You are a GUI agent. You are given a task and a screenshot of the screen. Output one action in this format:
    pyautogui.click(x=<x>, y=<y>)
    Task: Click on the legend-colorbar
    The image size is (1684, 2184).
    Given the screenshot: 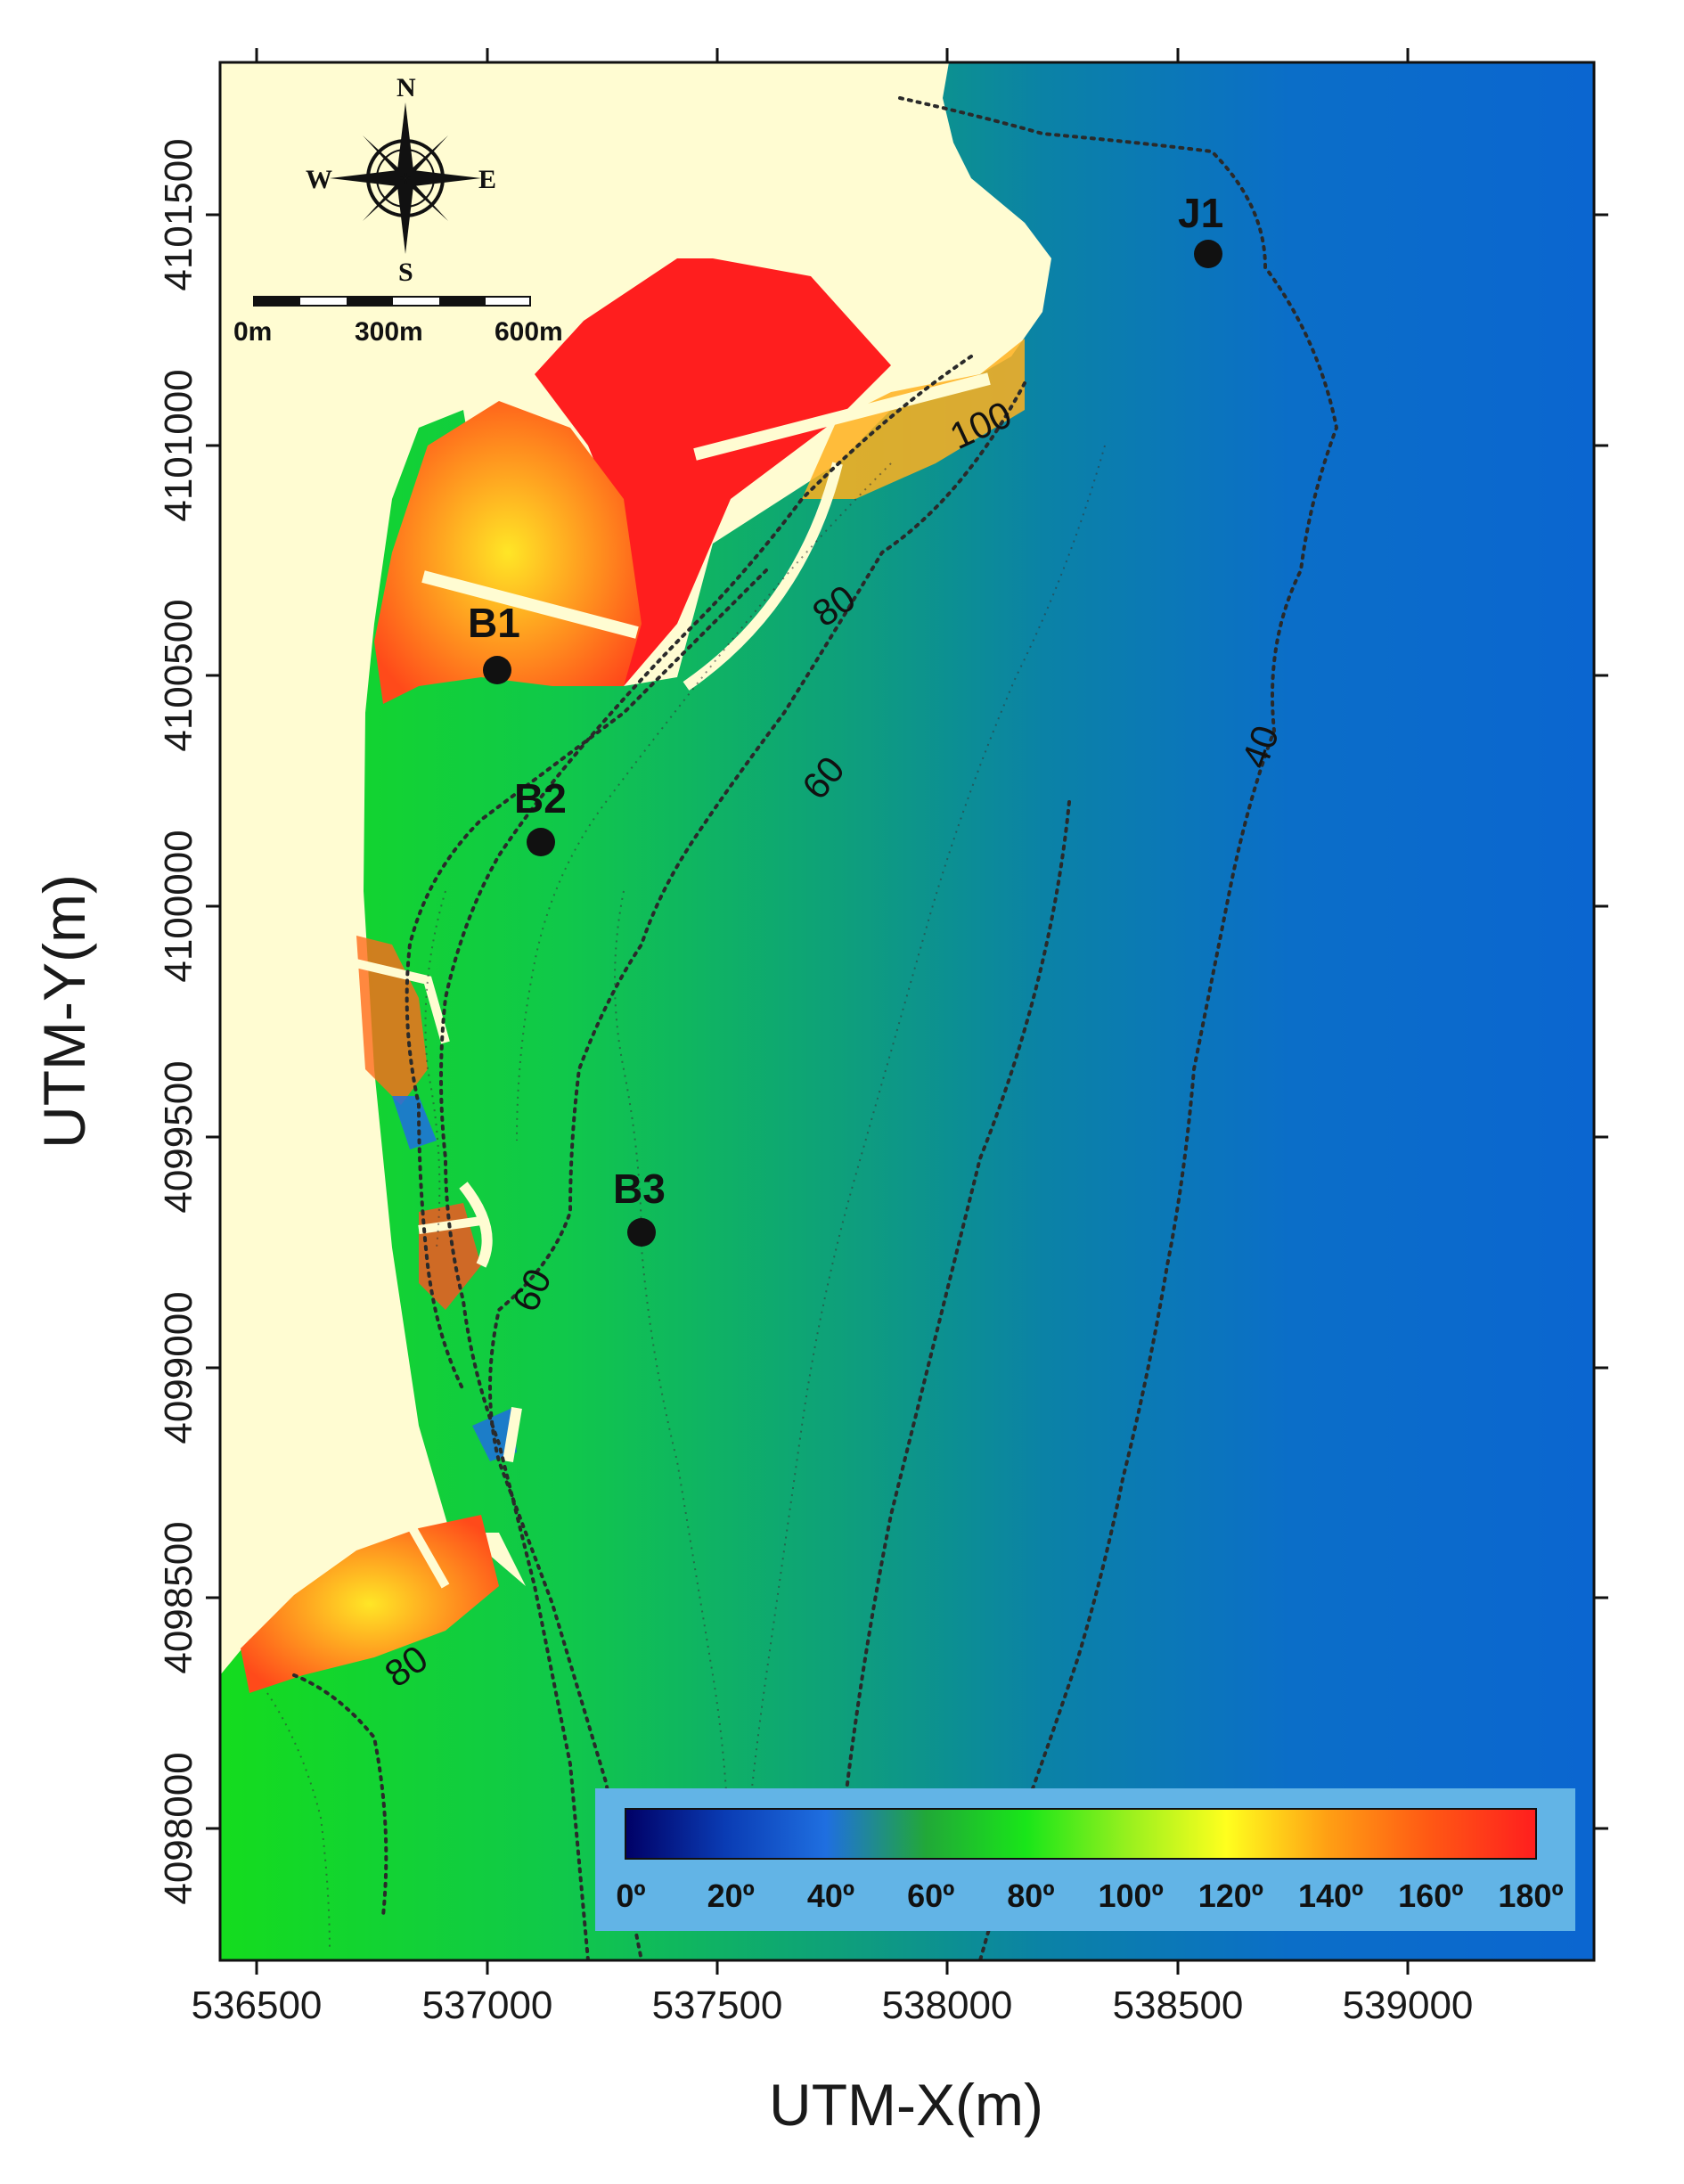 What is the action you would take?
    pyautogui.click(x=1081, y=1834)
    